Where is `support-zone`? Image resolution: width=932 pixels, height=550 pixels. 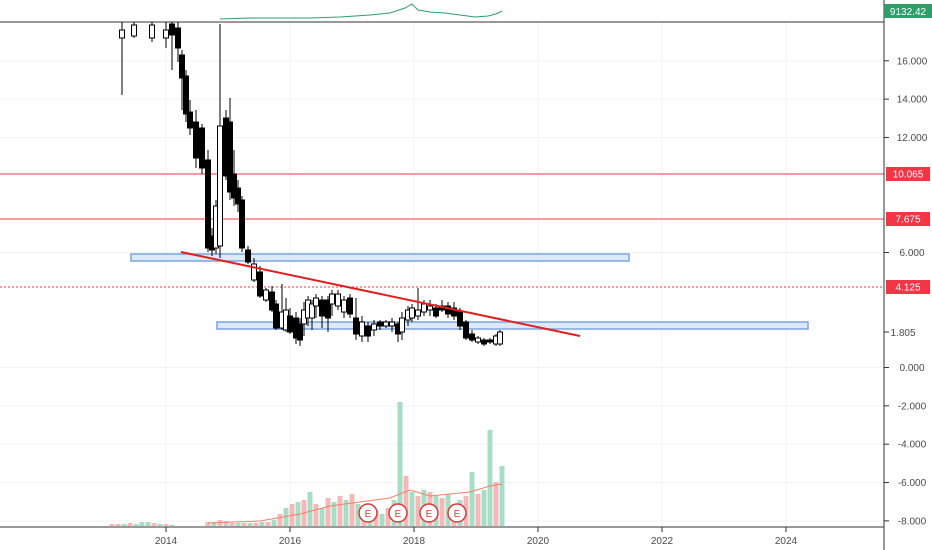 support-zone is located at coordinates (380, 257).